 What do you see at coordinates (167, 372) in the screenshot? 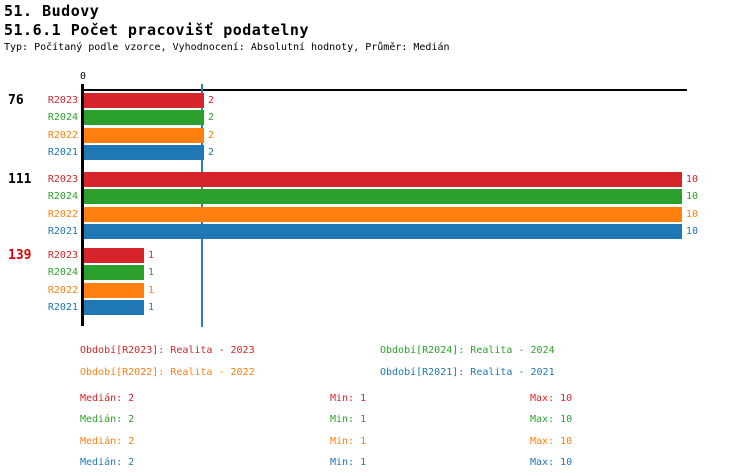
I see `legend-item: Období[R2022]: Realita - 2022` at bounding box center [167, 372].